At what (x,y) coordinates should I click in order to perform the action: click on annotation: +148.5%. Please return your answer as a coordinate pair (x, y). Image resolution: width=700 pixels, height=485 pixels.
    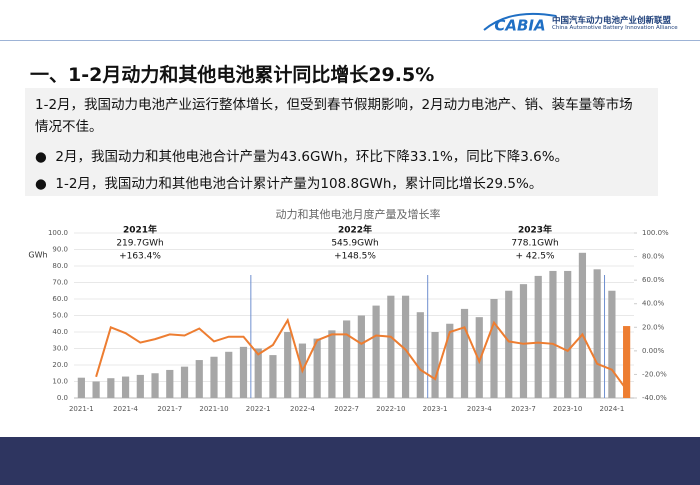
    Looking at the image, I should click on (355, 257).